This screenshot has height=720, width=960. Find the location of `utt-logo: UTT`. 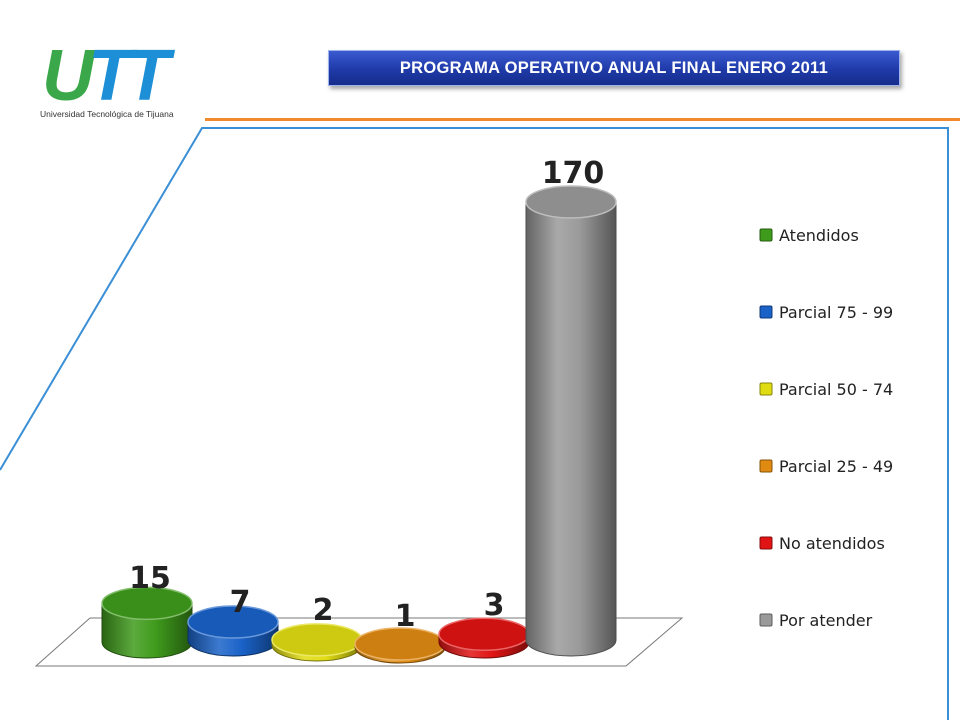

utt-logo: UTT is located at coordinates (112, 77).